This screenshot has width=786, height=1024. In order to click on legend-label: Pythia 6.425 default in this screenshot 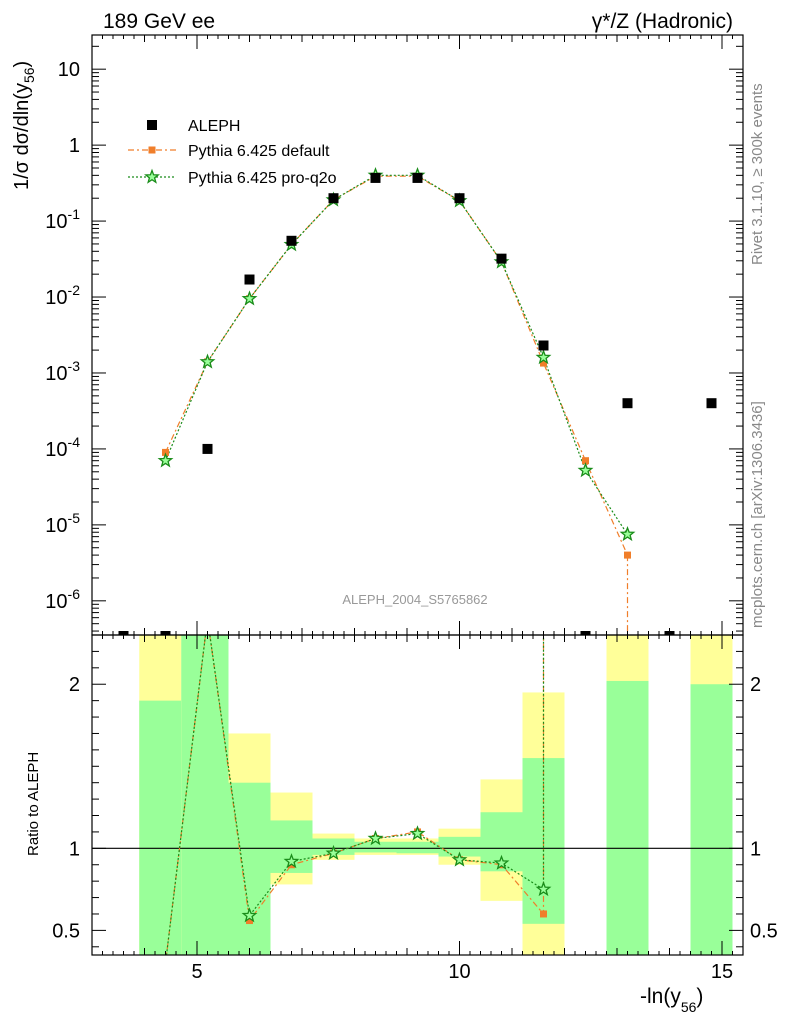, I will do `click(259, 151)`.